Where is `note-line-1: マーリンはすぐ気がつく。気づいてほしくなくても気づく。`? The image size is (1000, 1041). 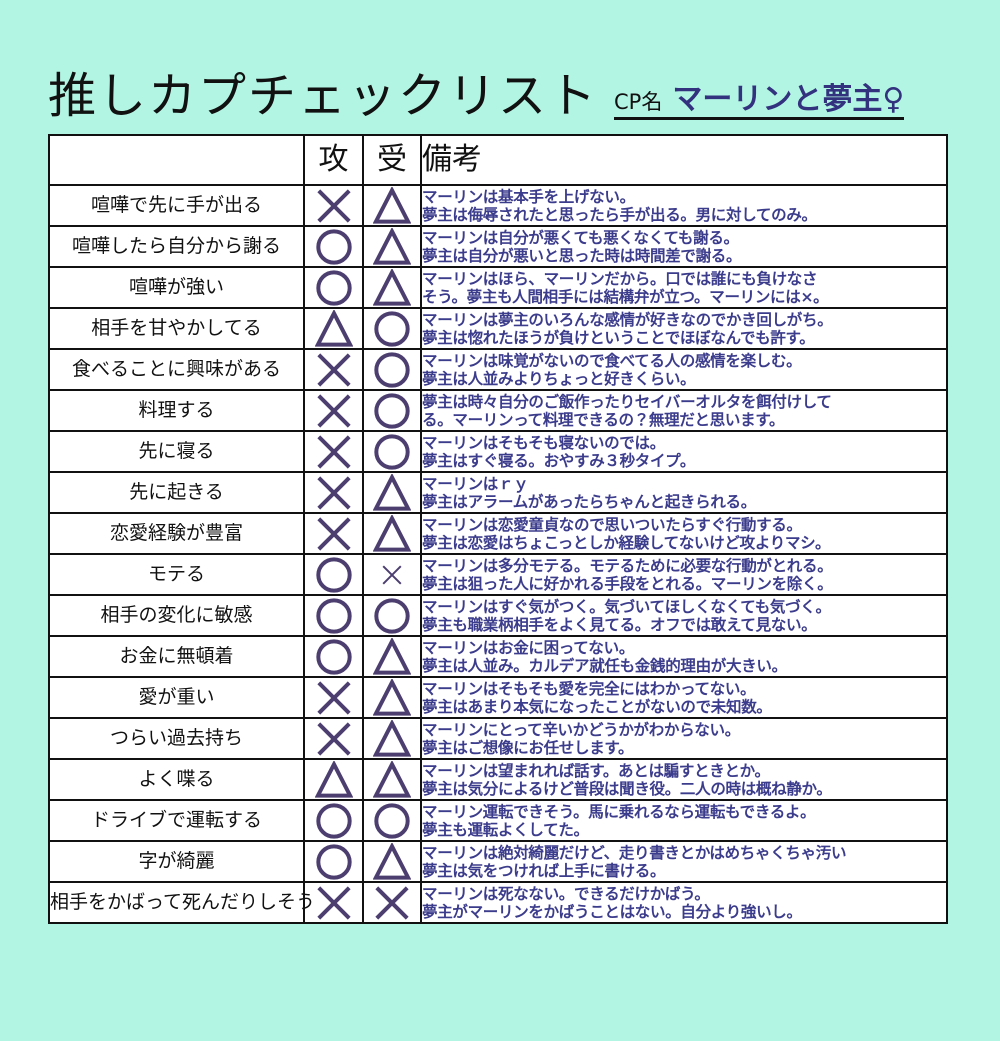
note-line-1: マーリンはすぐ気がつく。気づいてほしくなくても気づく。 is located at coordinates (626, 606).